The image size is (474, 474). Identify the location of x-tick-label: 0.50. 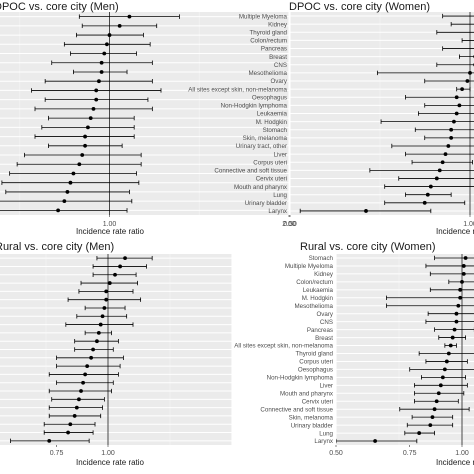
(290, 224).